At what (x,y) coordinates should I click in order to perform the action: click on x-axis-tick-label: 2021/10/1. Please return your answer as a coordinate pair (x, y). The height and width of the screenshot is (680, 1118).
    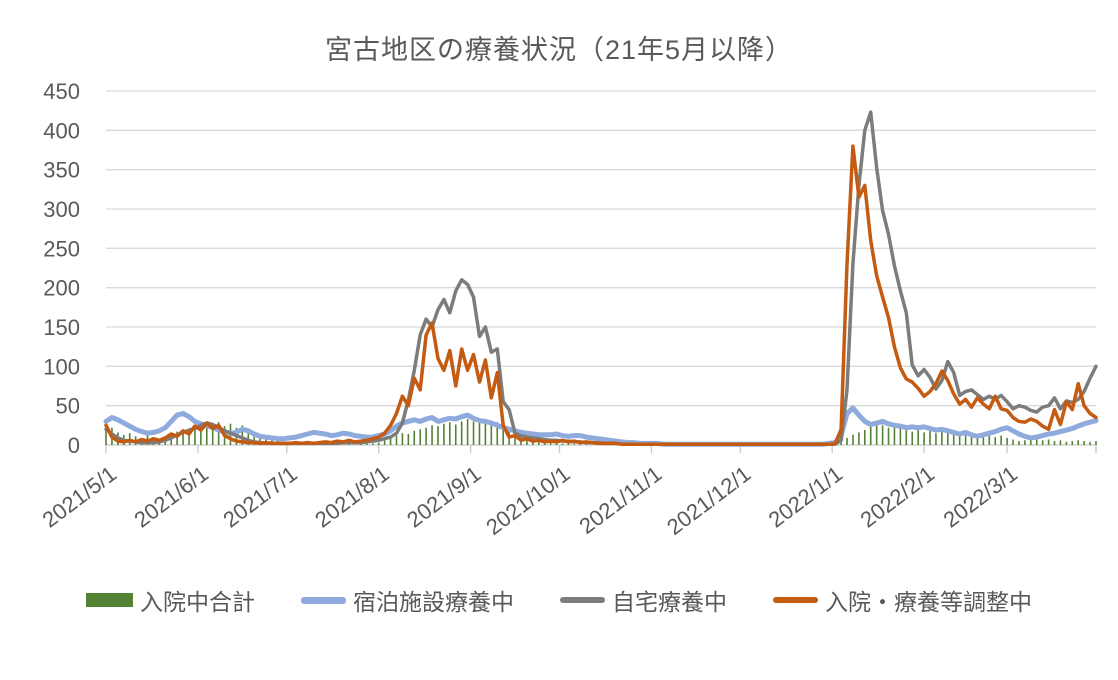
    Looking at the image, I should click on (527, 500).